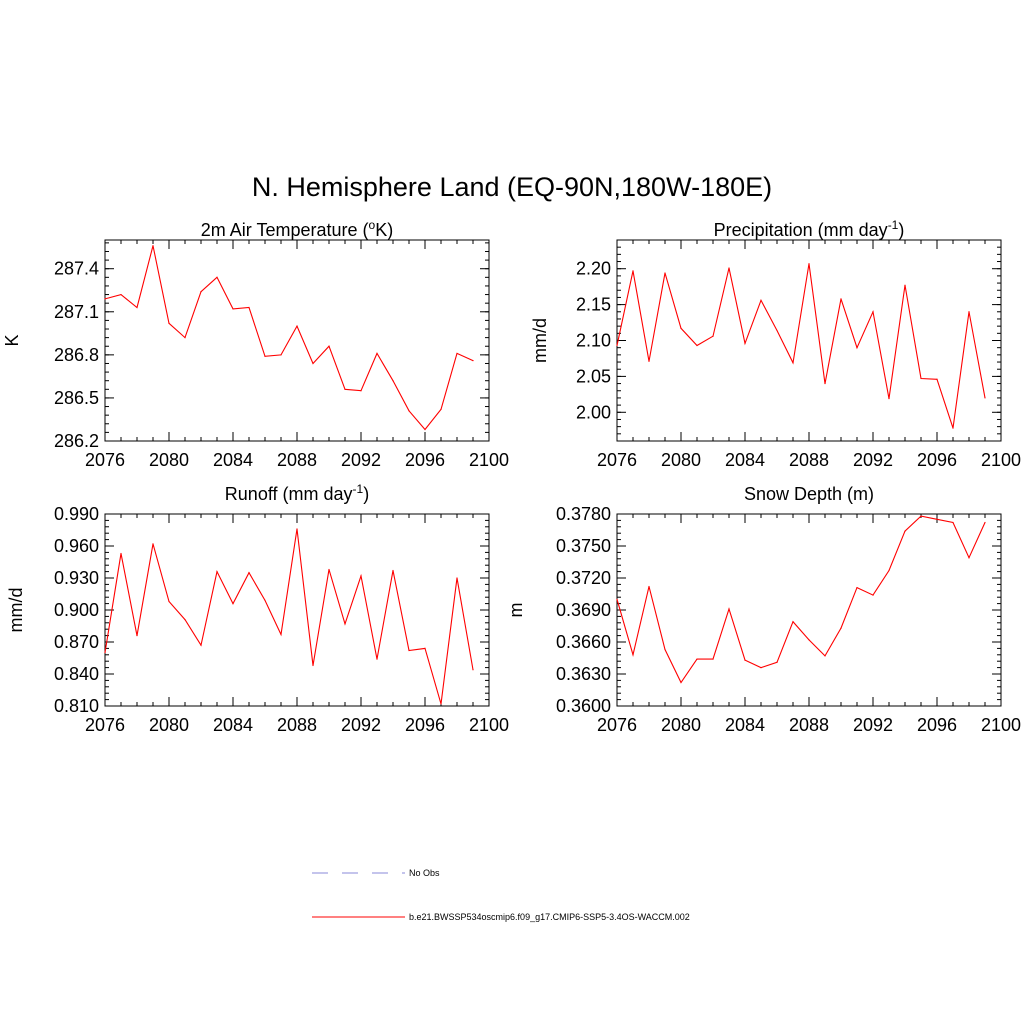 Image resolution: width=1024 pixels, height=1024 pixels. What do you see at coordinates (76, 546) in the screenshot?
I see `y-tick-label: 0.960` at bounding box center [76, 546].